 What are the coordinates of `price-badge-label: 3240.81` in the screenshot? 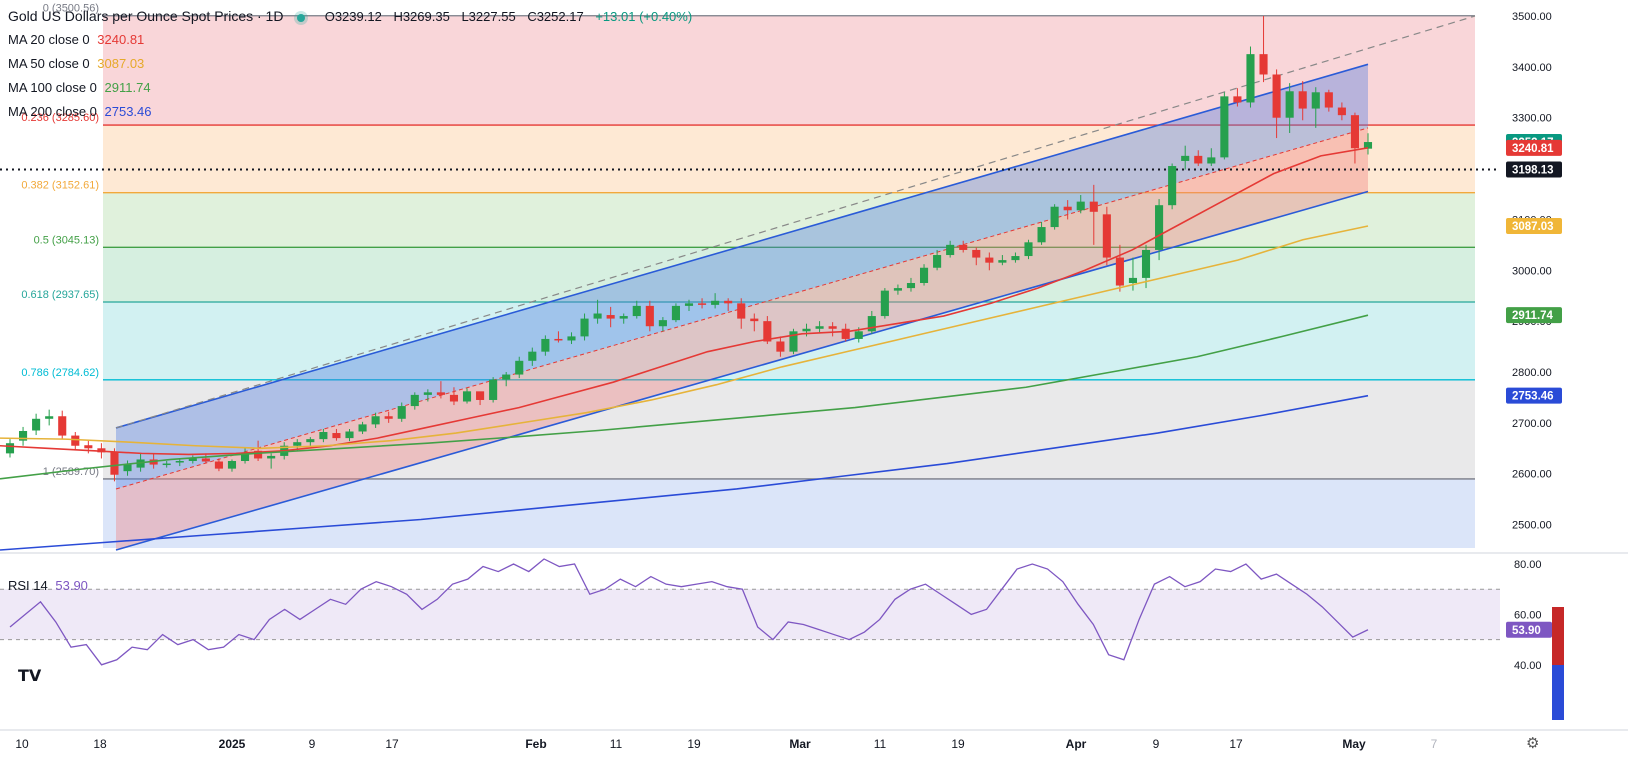 It's located at (1533, 149).